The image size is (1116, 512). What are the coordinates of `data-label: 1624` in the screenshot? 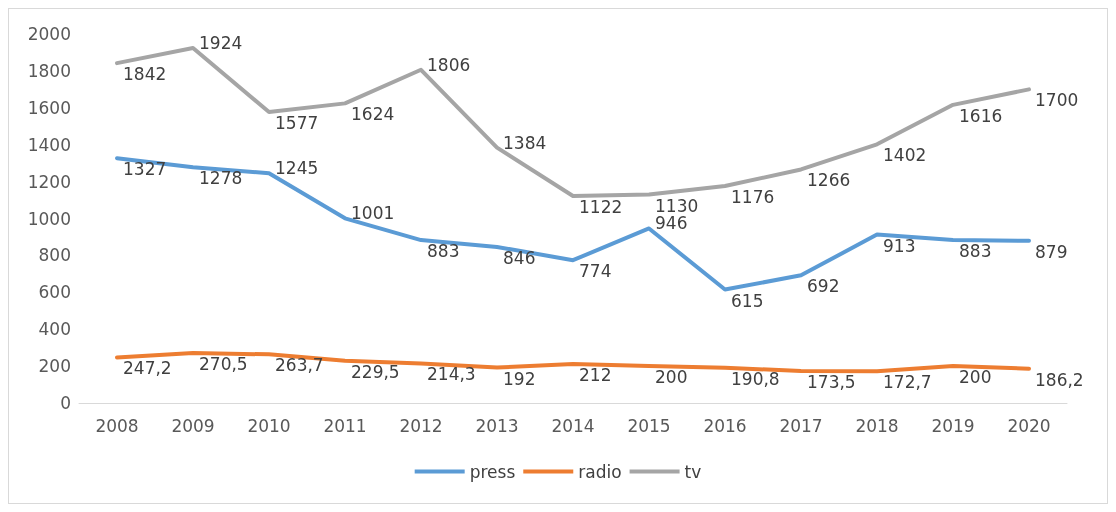 It's located at (373, 114).